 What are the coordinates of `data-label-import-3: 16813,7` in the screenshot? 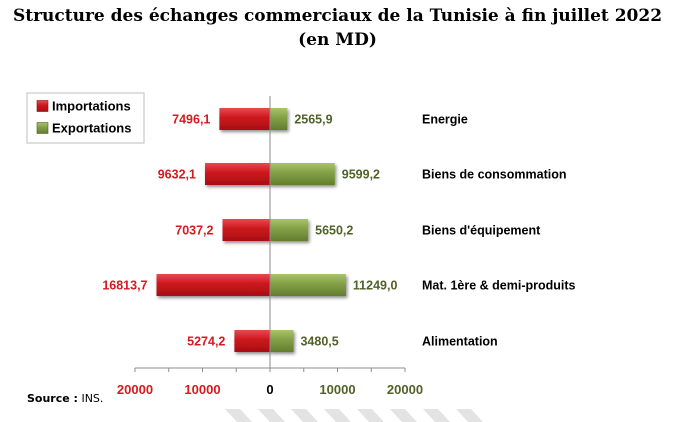 It's located at (124, 286).